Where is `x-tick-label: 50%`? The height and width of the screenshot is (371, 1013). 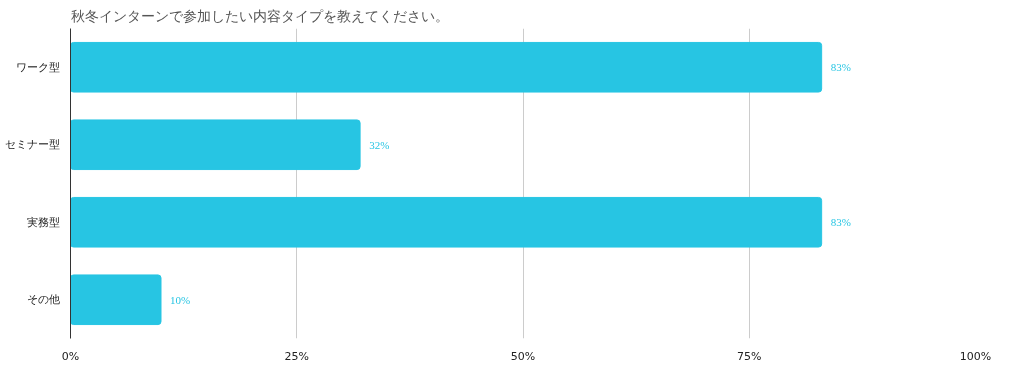 x-tick-label: 50% is located at coordinates (523, 356).